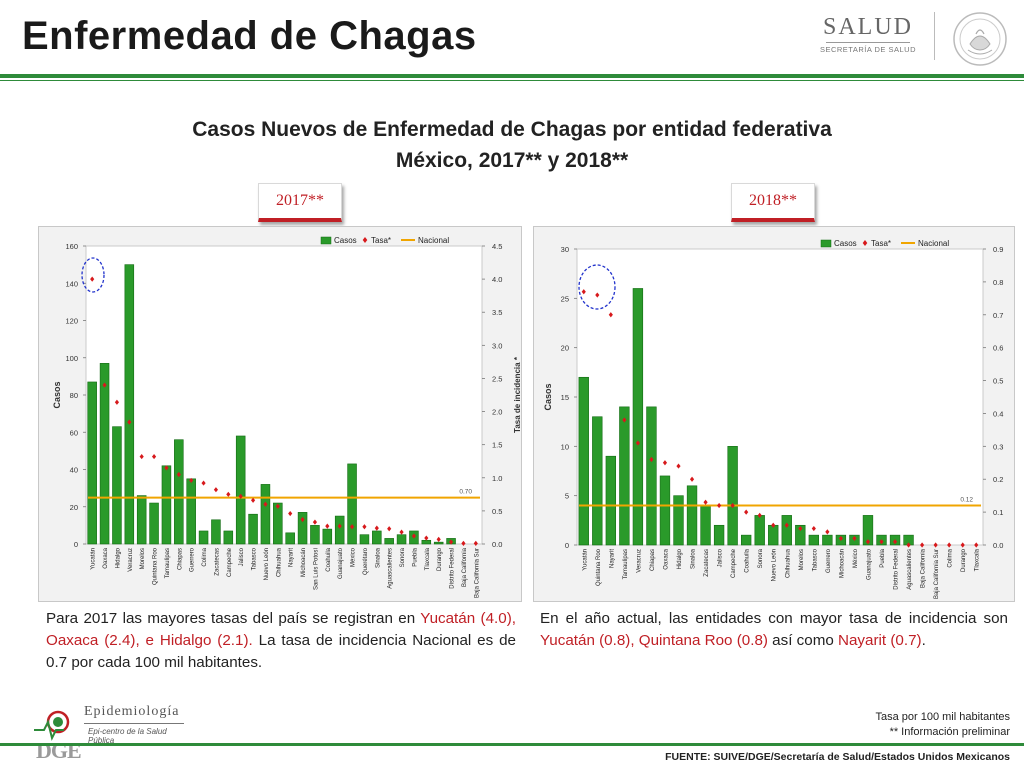  What do you see at coordinates (71, 321) in the screenshot?
I see `chart-2017-ytick-label: 120` at bounding box center [71, 321].